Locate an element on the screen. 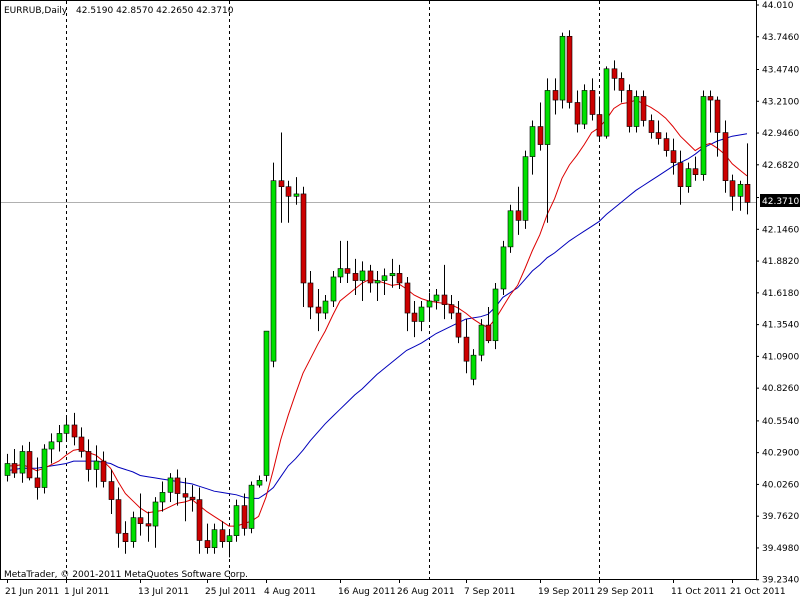 This screenshot has height=600, width=800. y-tick-label: 42.1460 is located at coordinates (780, 230).